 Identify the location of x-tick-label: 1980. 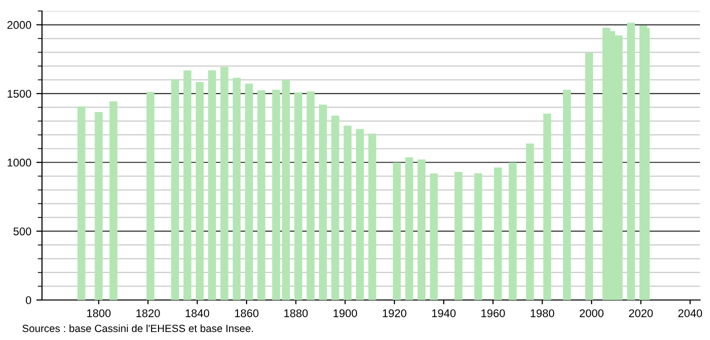
(542, 313).